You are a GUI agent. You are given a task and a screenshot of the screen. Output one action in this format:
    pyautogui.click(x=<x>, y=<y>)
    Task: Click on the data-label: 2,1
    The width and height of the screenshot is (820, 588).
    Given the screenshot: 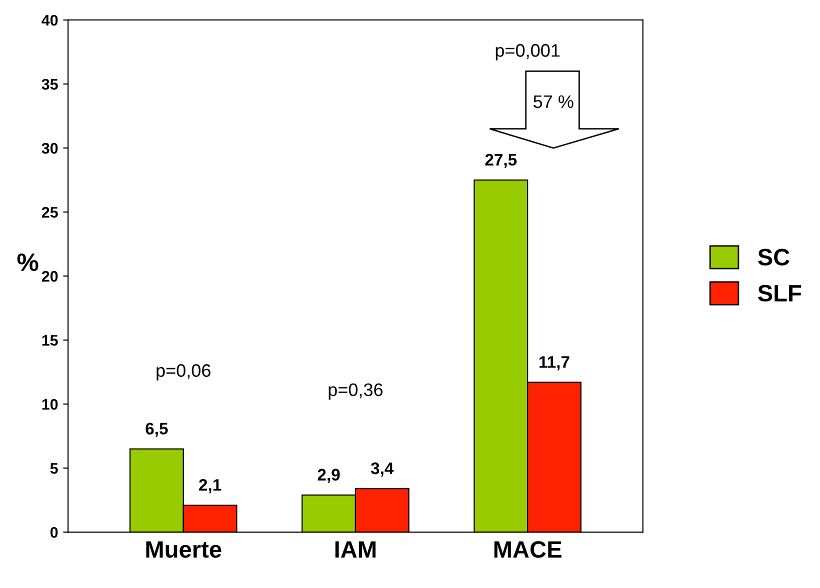 What is the action you would take?
    pyautogui.click(x=210, y=486)
    